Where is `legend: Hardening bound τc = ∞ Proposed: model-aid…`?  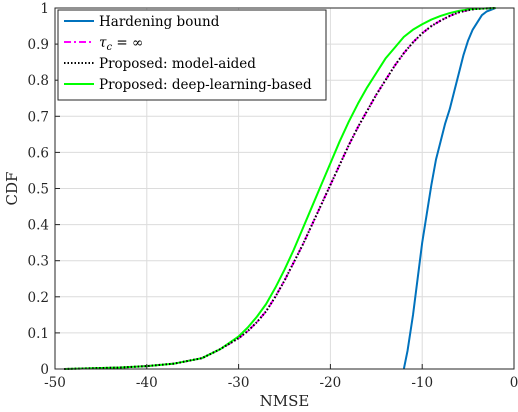 legend: Hardening bound τc = ∞ Proposed: model-aid… is located at coordinates (192, 55).